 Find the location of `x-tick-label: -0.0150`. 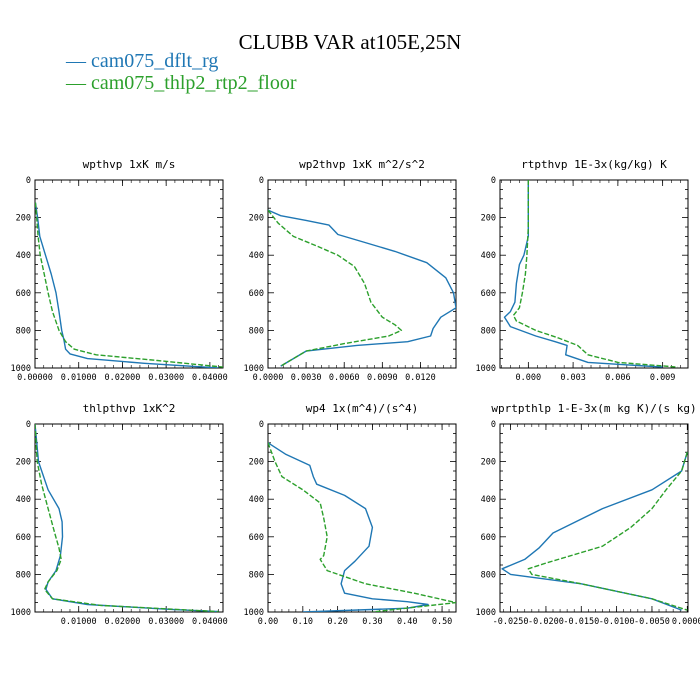

x-tick-label: -0.0150 is located at coordinates (581, 622).